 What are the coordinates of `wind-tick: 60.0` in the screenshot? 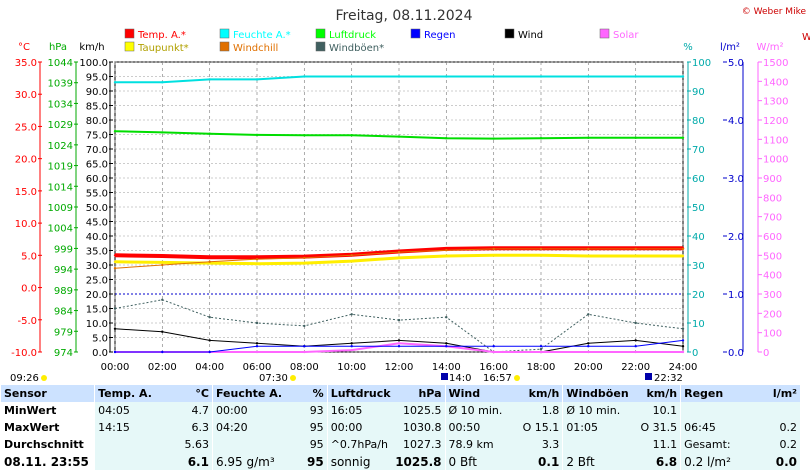 It's located at (97, 179).